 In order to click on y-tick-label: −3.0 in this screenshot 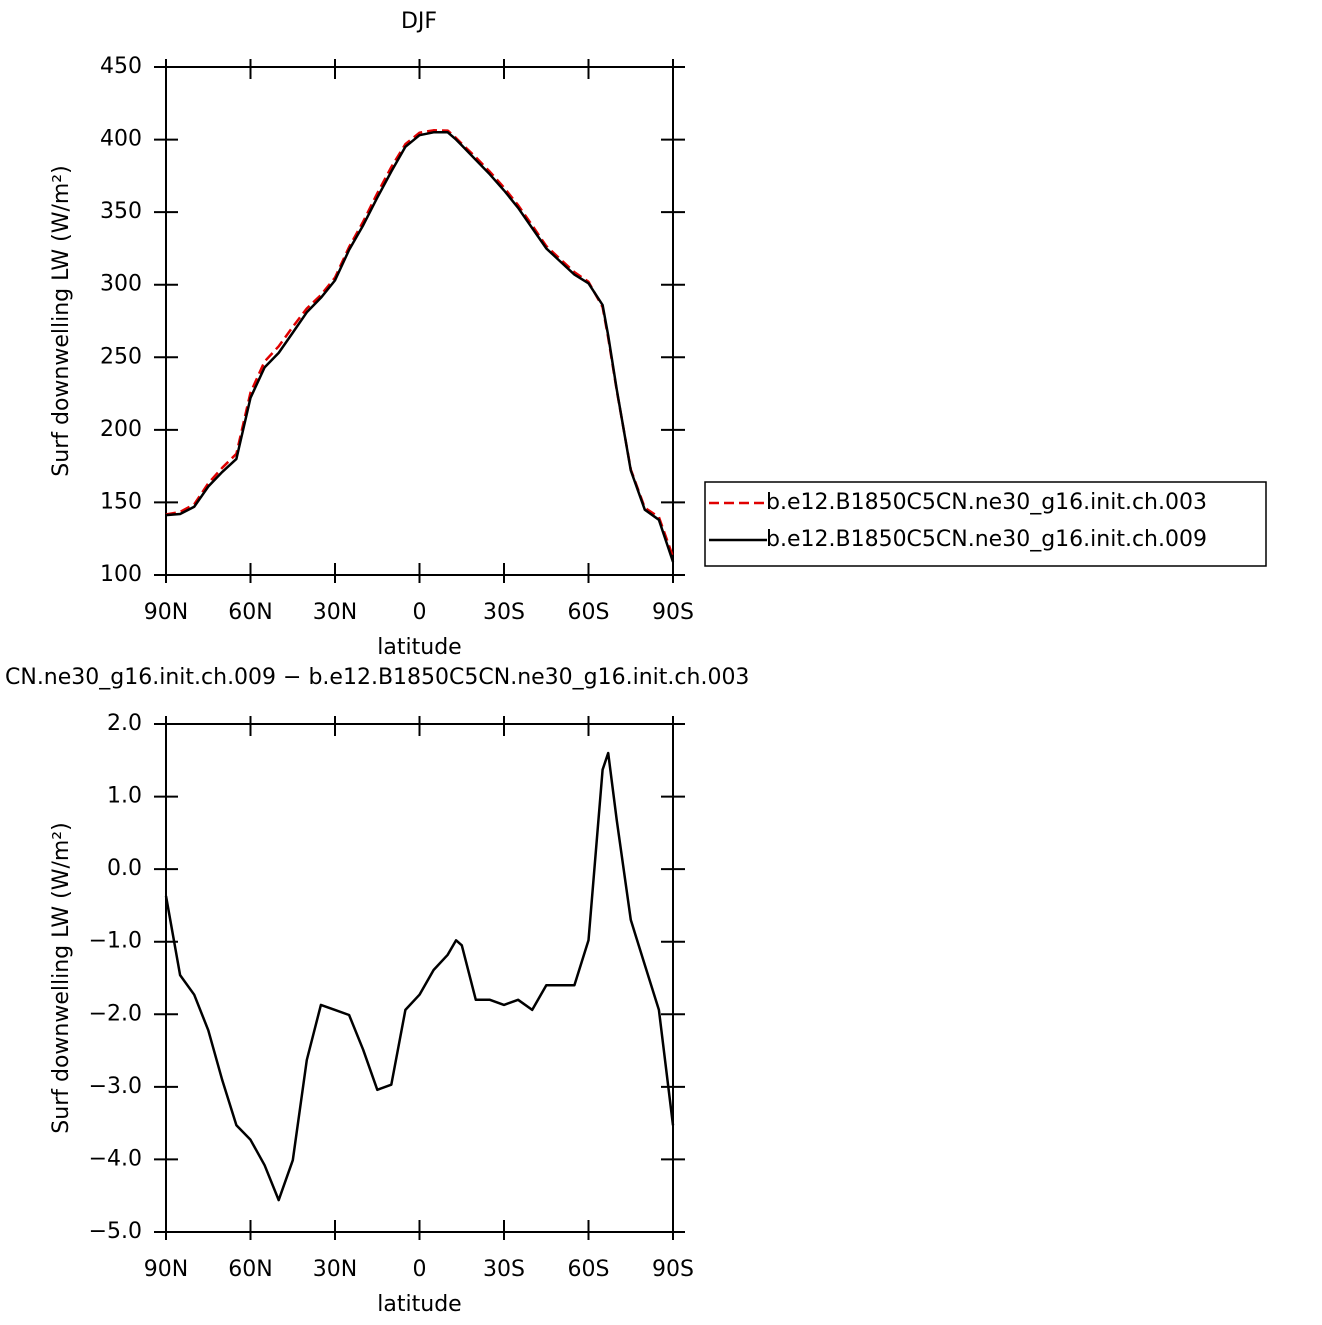, I will do `click(115, 1086)`.